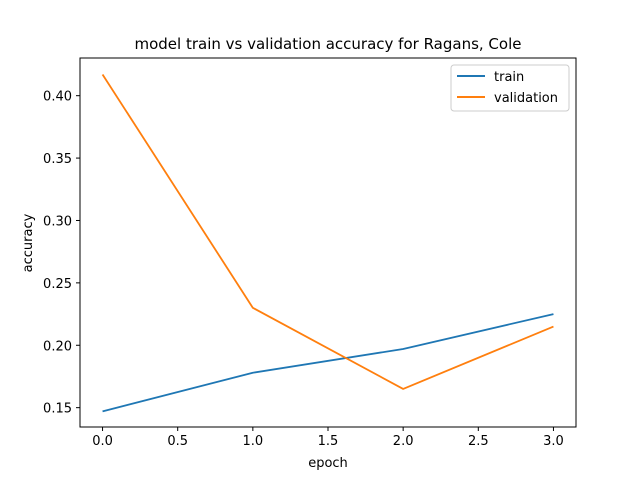 This screenshot has height=480, width=640. Describe the element at coordinates (510, 88) in the screenshot. I see `legend: train validation` at that location.